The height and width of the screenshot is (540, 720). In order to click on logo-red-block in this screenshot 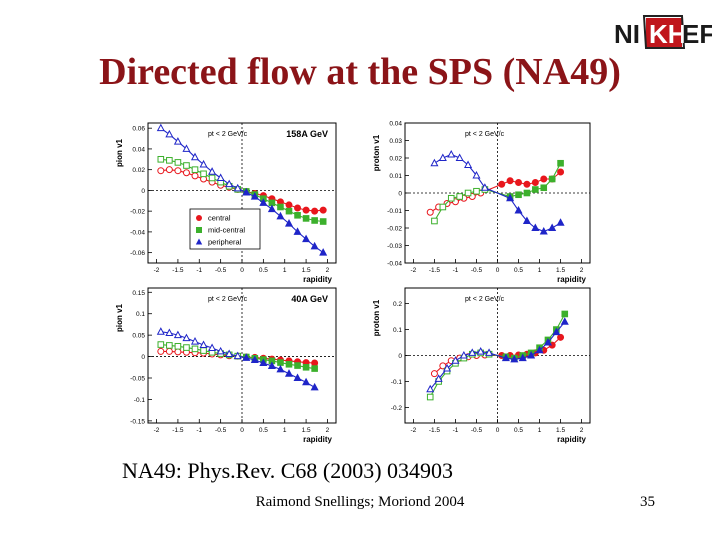, I will do `click(664, 33)`.